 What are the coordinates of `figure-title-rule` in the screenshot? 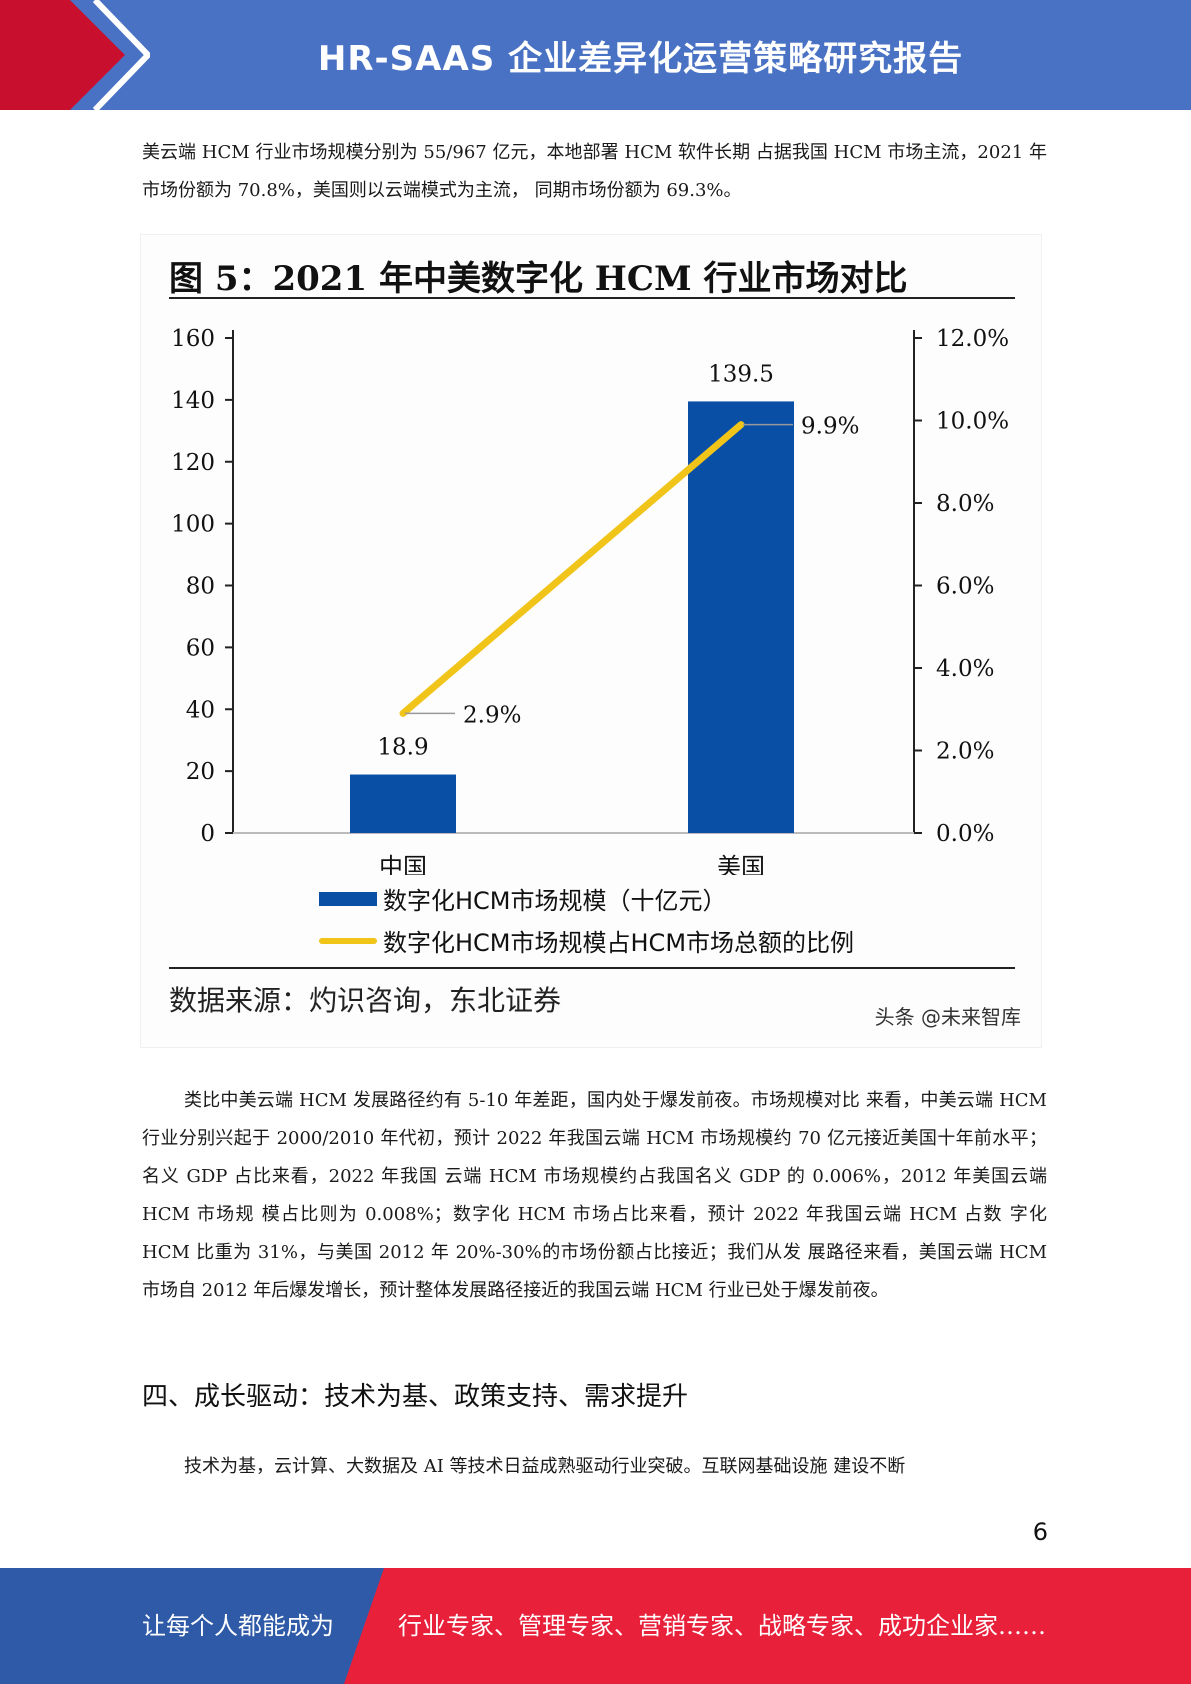 It's located at (592, 298).